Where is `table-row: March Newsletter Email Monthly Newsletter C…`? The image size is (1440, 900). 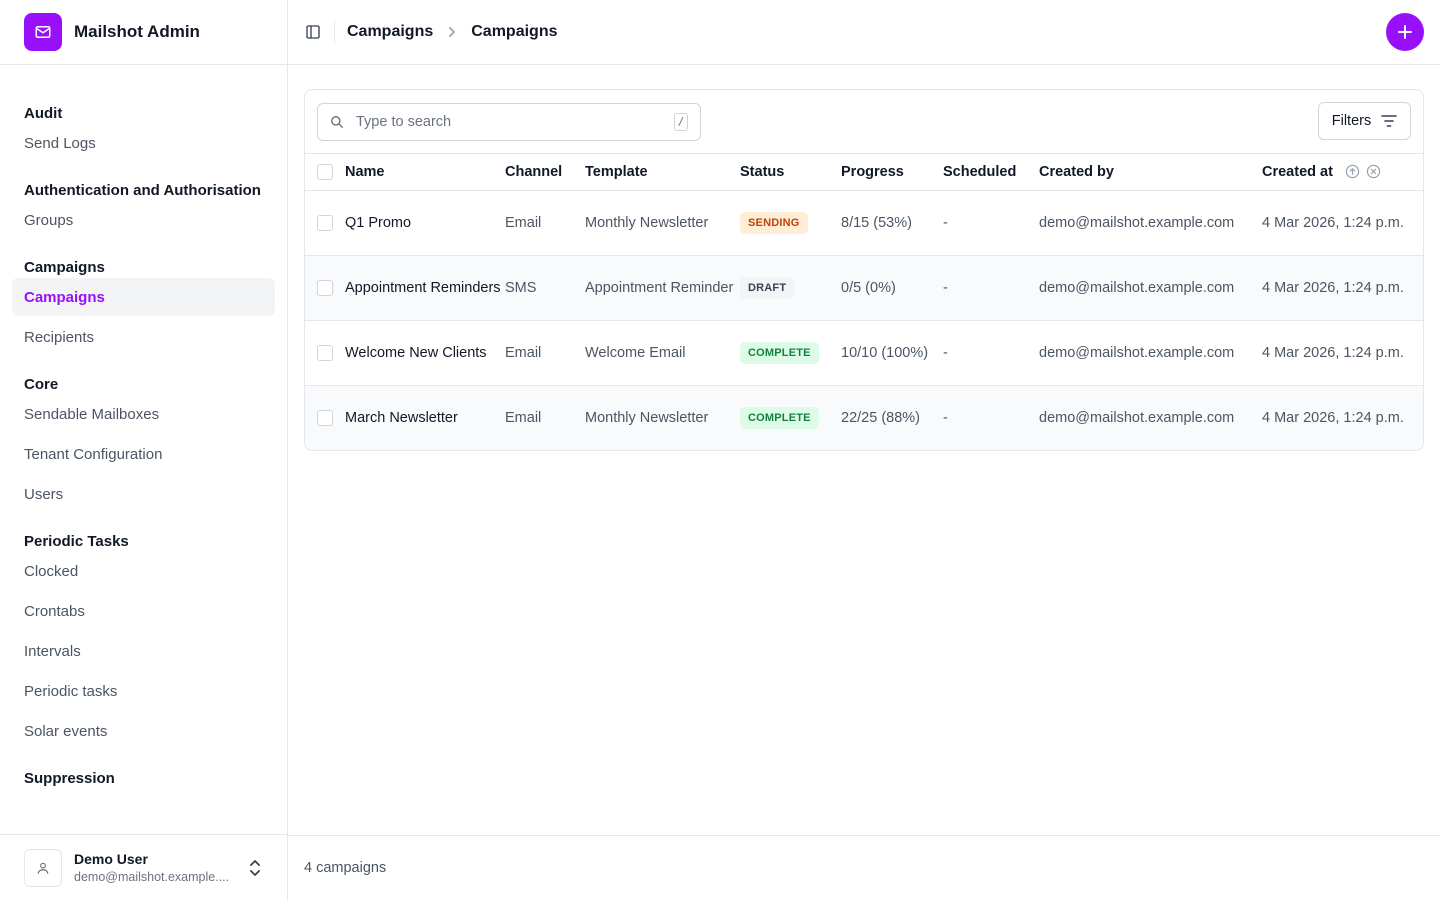 table-row: March Newsletter Email Monthly Newsletter C… is located at coordinates (864, 417).